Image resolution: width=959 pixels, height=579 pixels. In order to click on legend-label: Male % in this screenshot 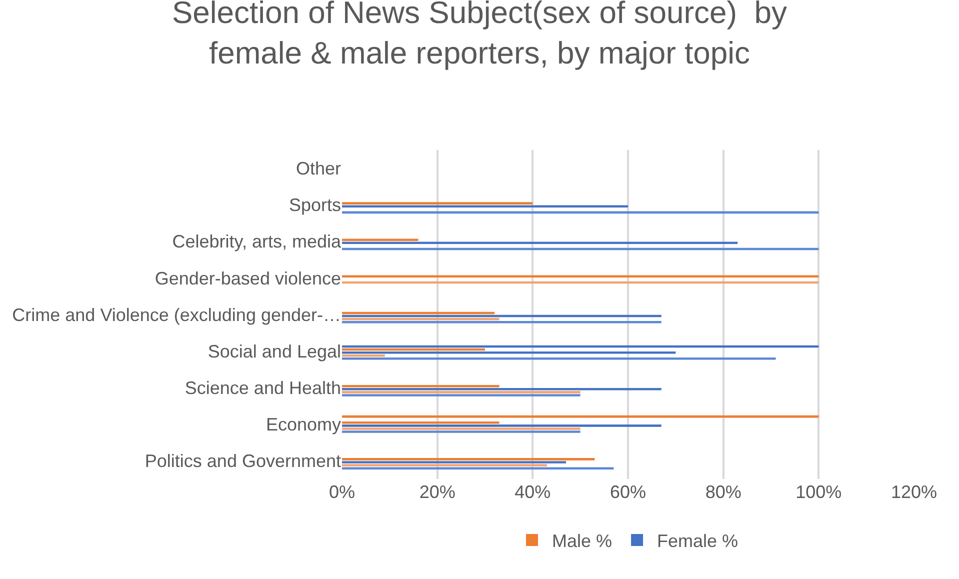, I will do `click(582, 540)`.